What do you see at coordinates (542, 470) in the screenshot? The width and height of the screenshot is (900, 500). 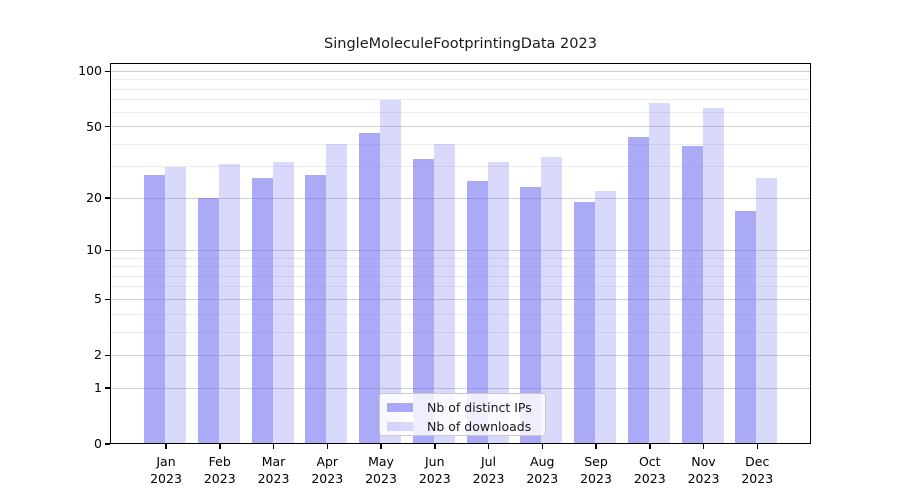 I see `x-tick-label-month: Aug 2023` at bounding box center [542, 470].